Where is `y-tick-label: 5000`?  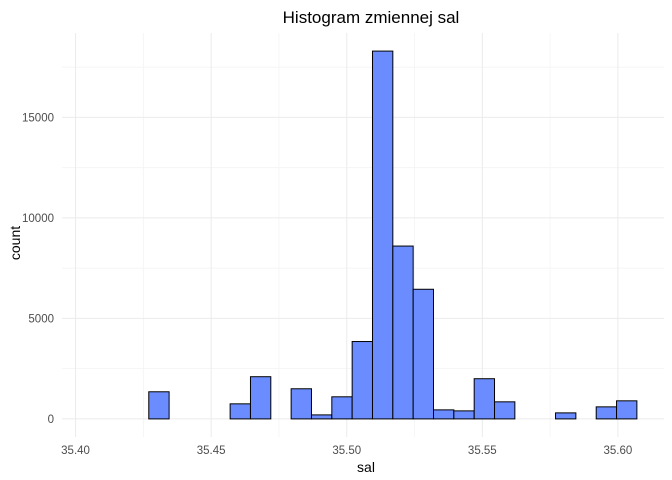
y-tick-label: 5000 is located at coordinates (41, 319).